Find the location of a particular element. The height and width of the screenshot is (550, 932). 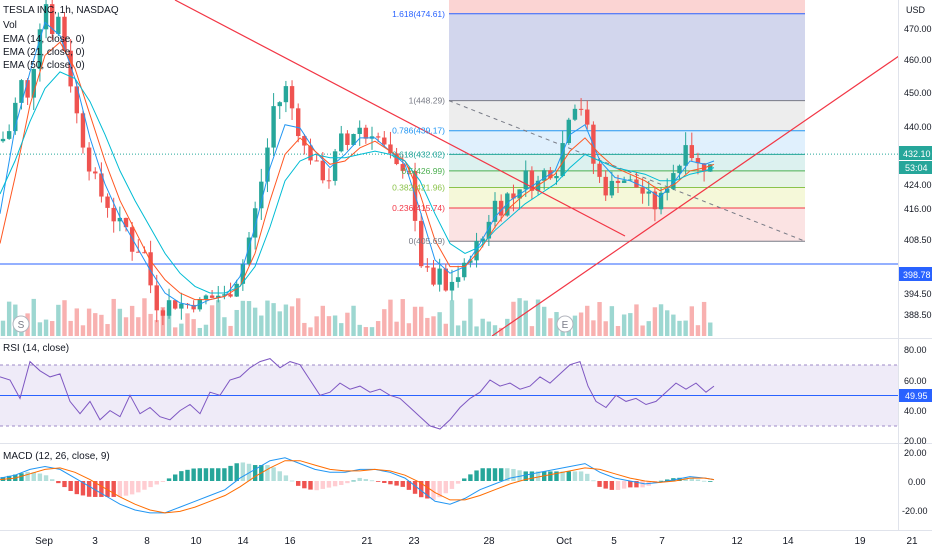

rsi-line is located at coordinates (357, 394).